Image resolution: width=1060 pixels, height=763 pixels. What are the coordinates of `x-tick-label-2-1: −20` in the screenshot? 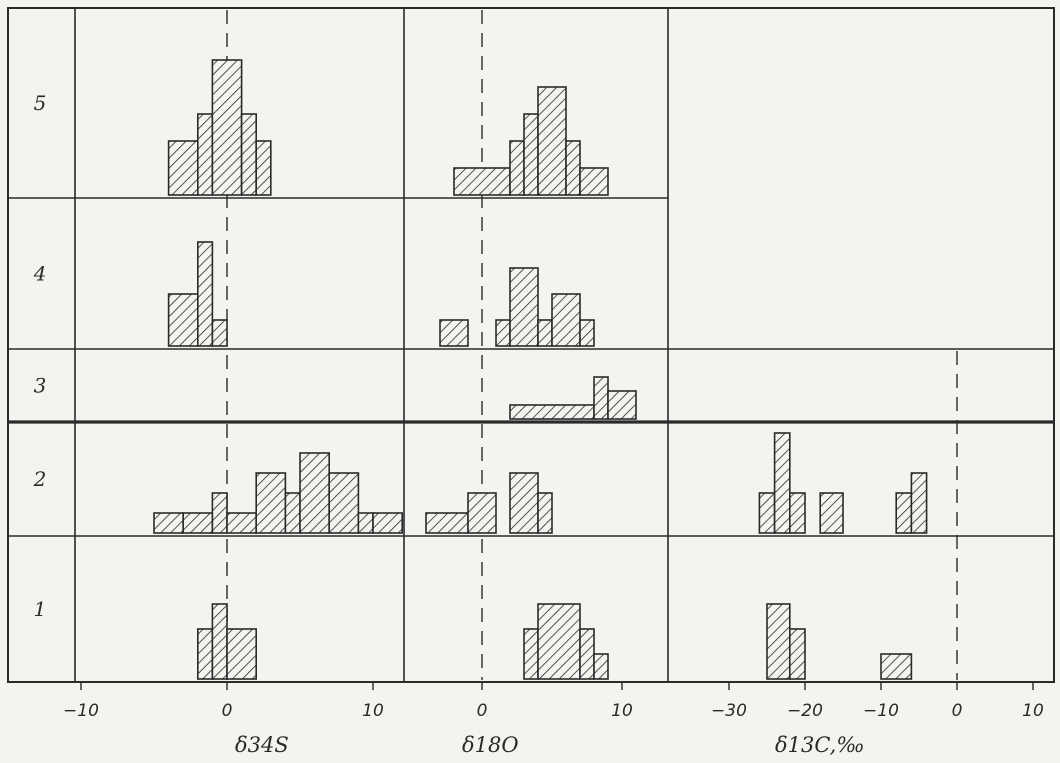 It's located at (805, 711).